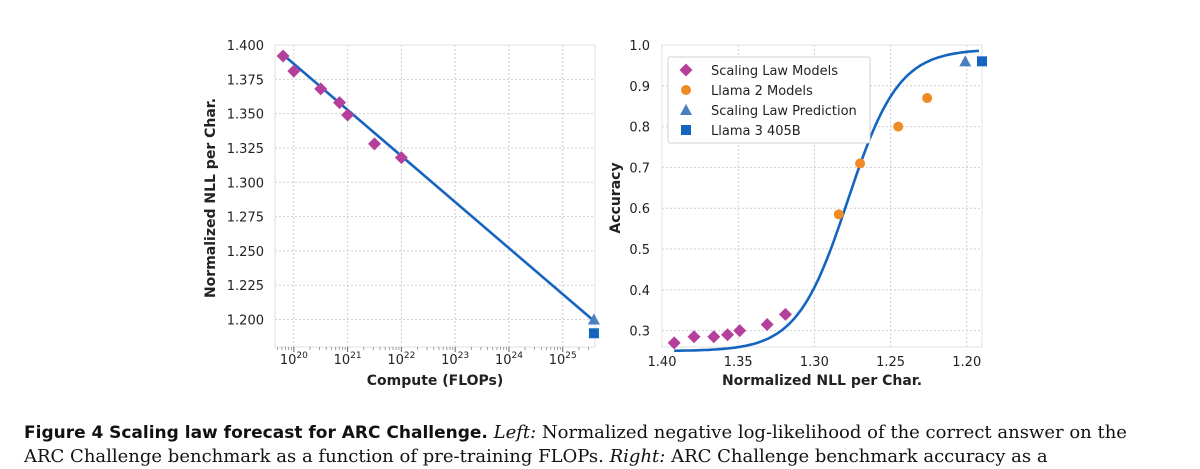 This screenshot has width=1200, height=469. What do you see at coordinates (438, 187) in the screenshot?
I see `left-fit-line` at bounding box center [438, 187].